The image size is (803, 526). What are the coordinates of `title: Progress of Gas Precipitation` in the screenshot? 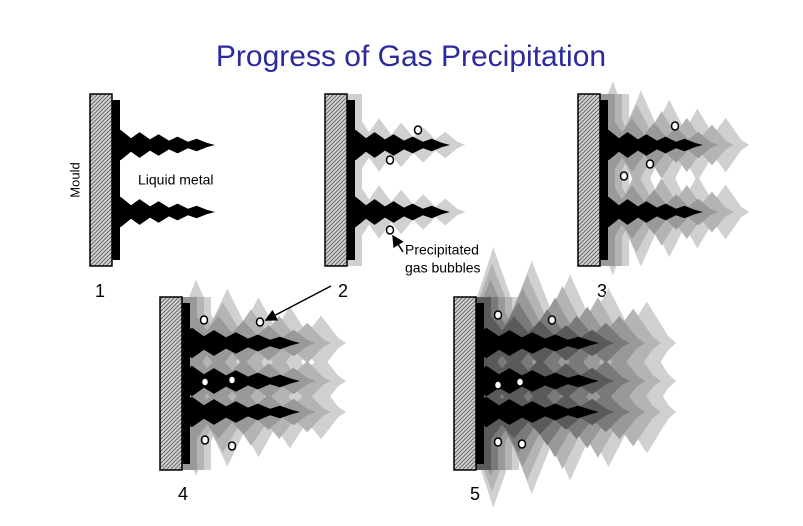 It's located at (411, 56).